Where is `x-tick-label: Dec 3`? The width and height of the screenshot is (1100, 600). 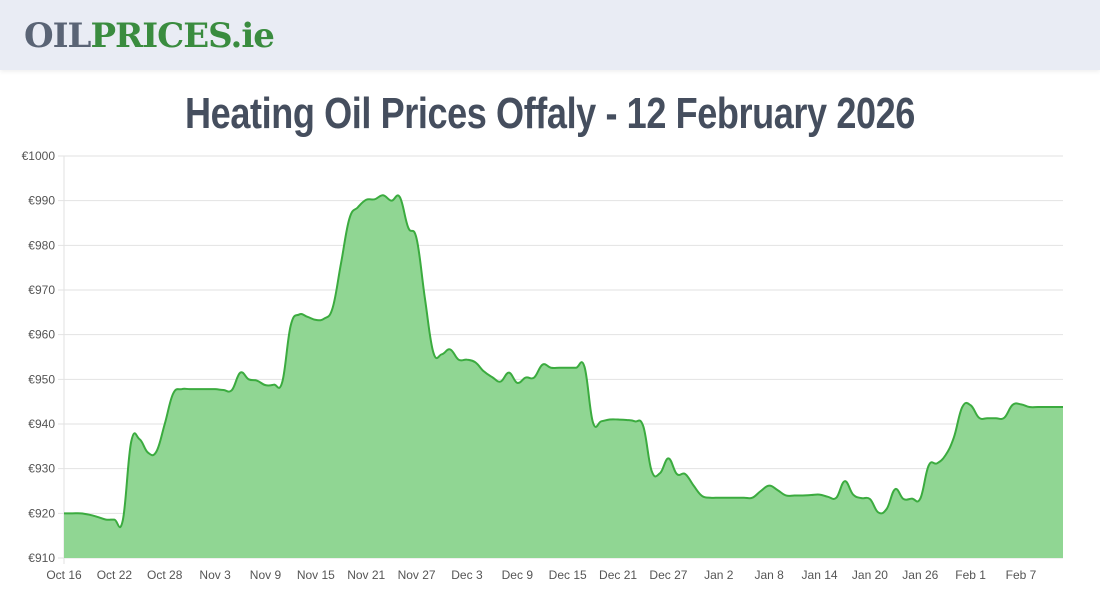 x-tick-label: Dec 3 is located at coordinates (467, 575).